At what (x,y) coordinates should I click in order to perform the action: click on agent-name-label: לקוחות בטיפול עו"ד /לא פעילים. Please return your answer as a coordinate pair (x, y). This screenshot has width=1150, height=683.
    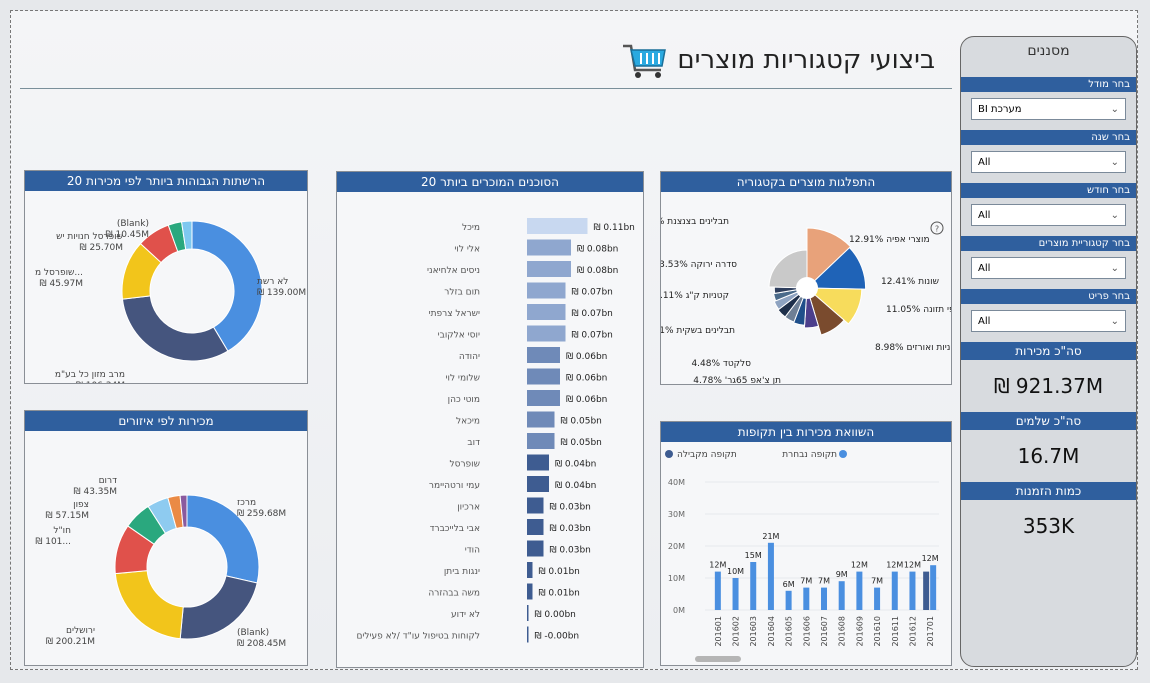
    Looking at the image, I should click on (418, 637).